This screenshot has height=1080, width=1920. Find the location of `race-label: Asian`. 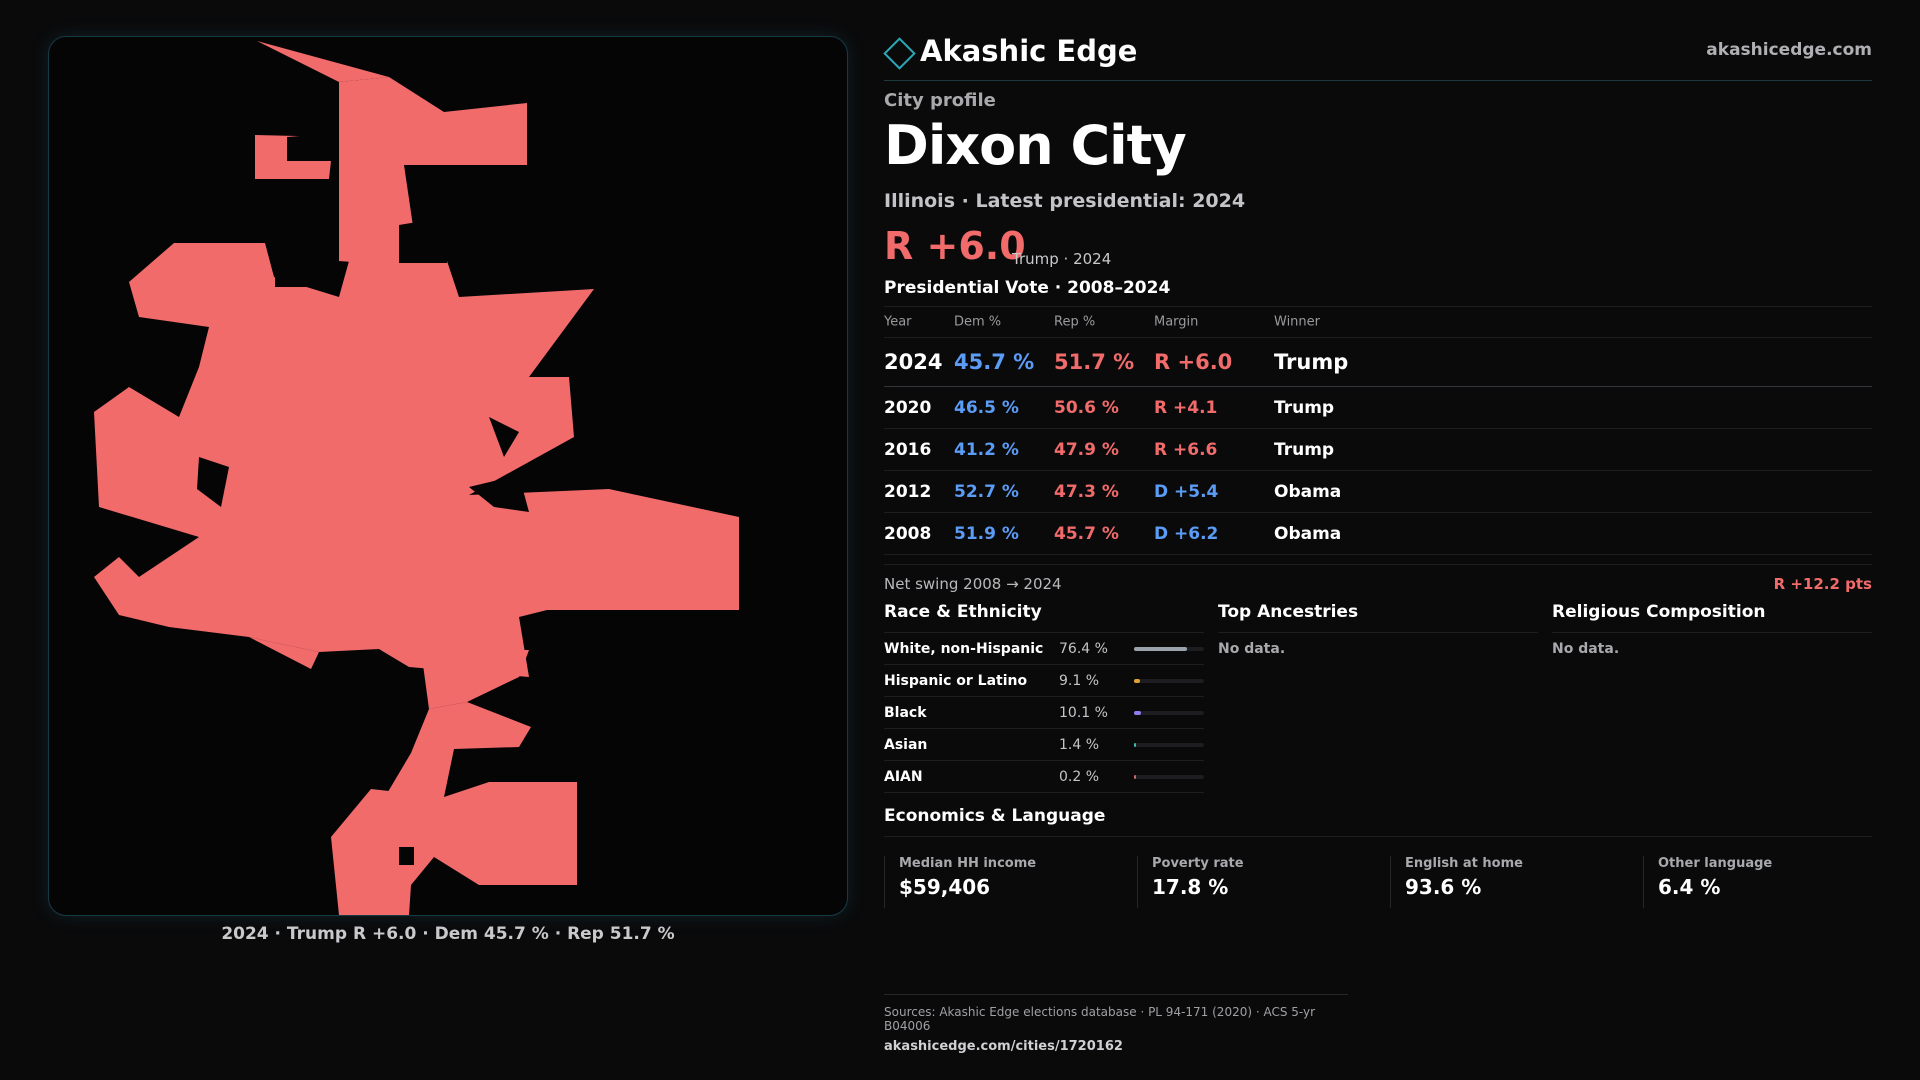

race-label: Asian is located at coordinates (906, 745).